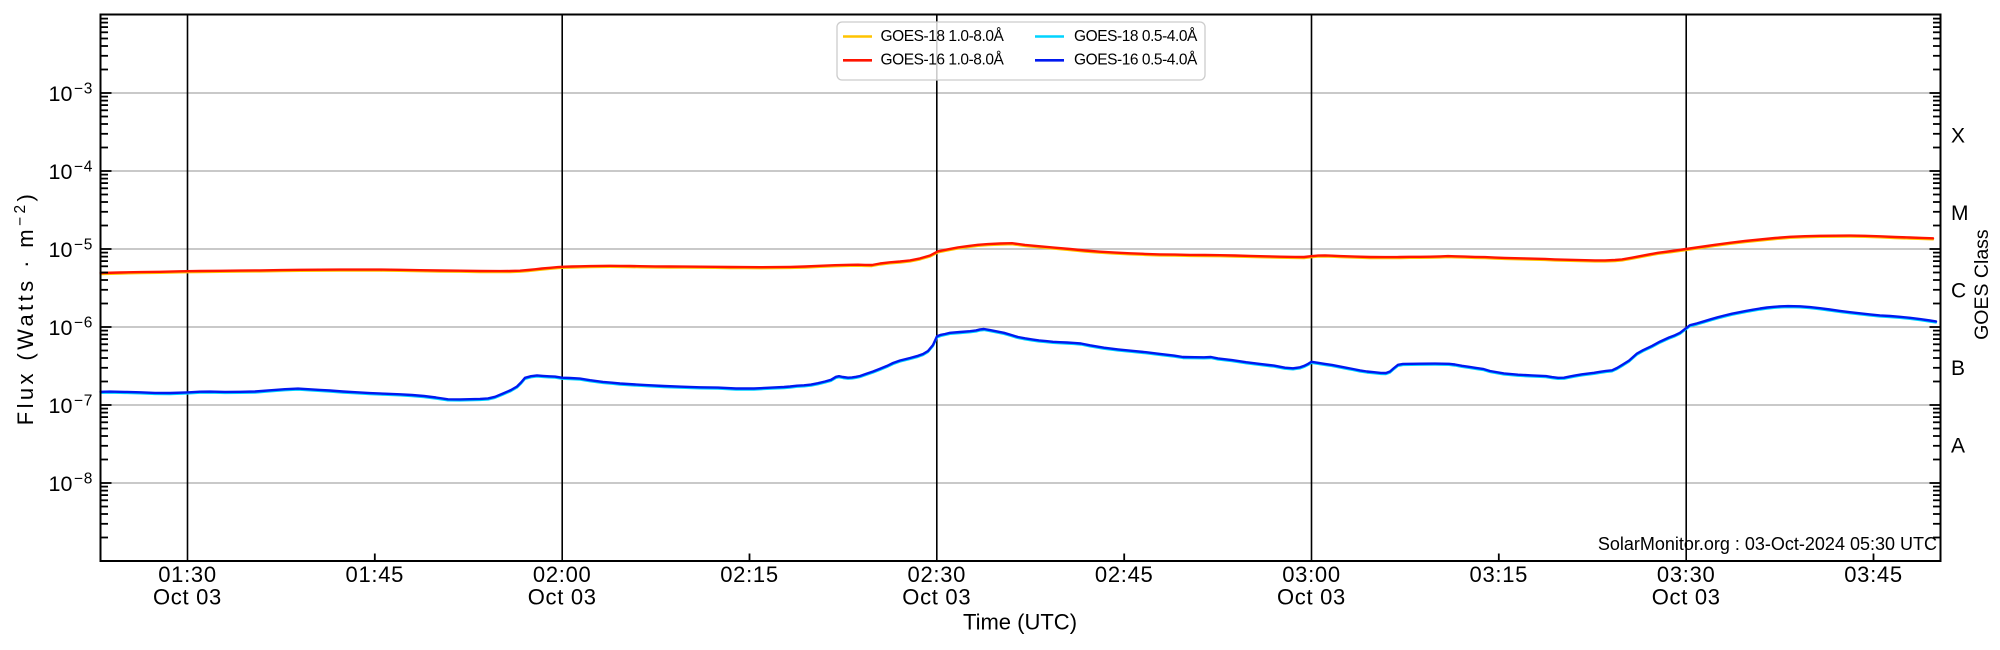  I want to click on svg-text: Flux (Watts · m−2), so click(25, 308).